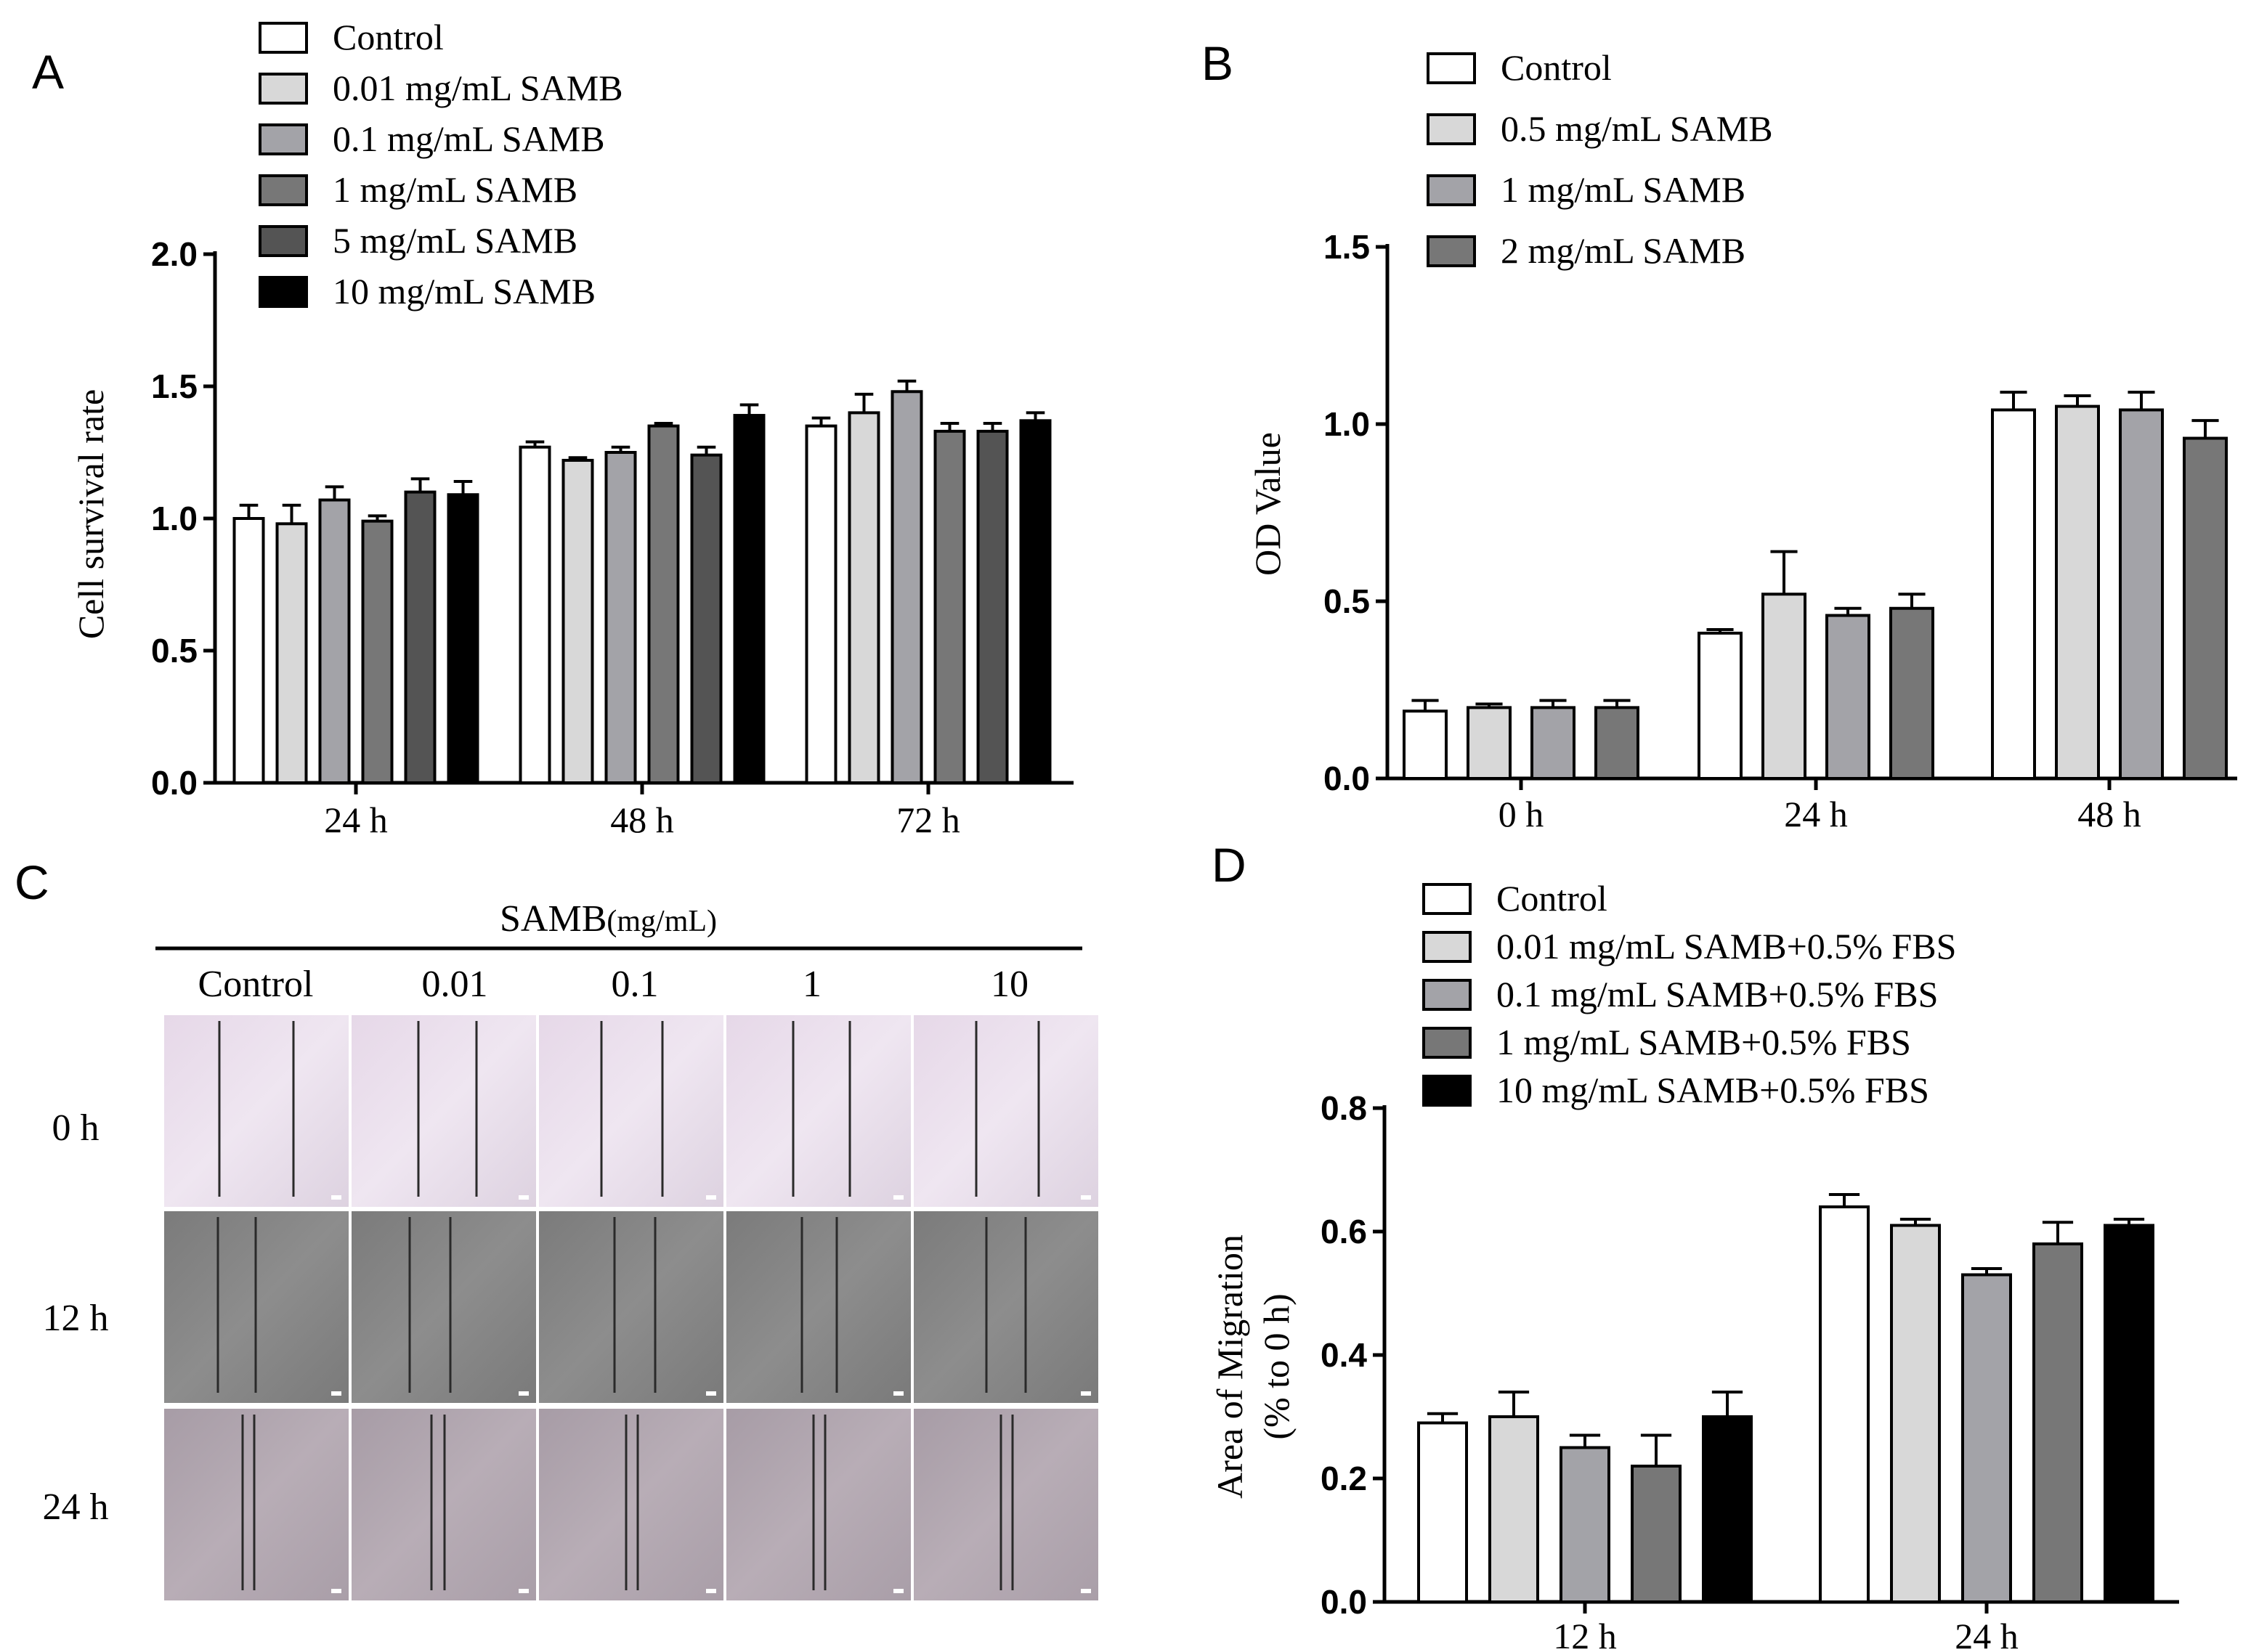  Describe the element at coordinates (1229, 1367) in the screenshot. I see `y-axis-label: Area of Migration` at that location.